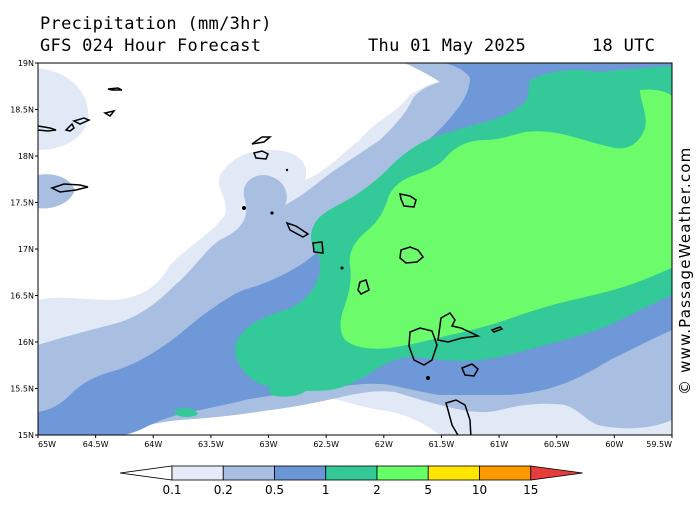 This screenshot has width=700, height=525. Describe the element at coordinates (22, 389) in the screenshot. I see `lat-tick-label: 15.5N` at that location.